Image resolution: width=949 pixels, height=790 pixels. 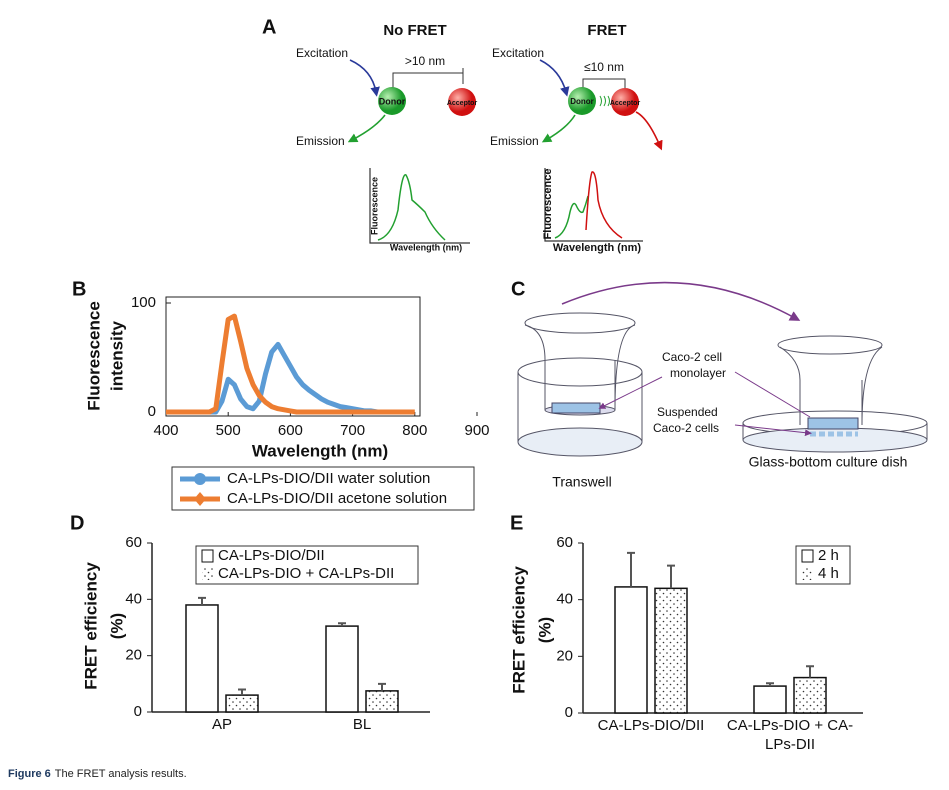 What do you see at coordinates (516, 523) in the screenshot?
I see `panel-label: E` at bounding box center [516, 523].